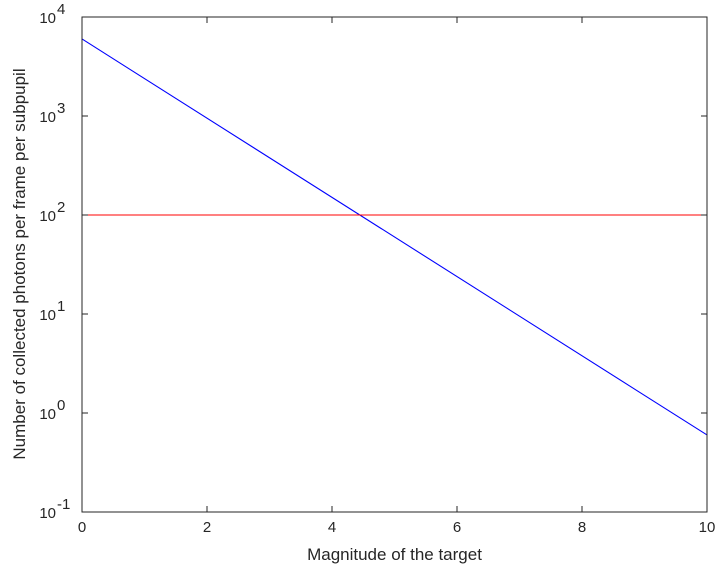 This screenshot has width=719, height=572. What do you see at coordinates (47, 18) in the screenshot?
I see `y-tick-label-5: 10` at bounding box center [47, 18].